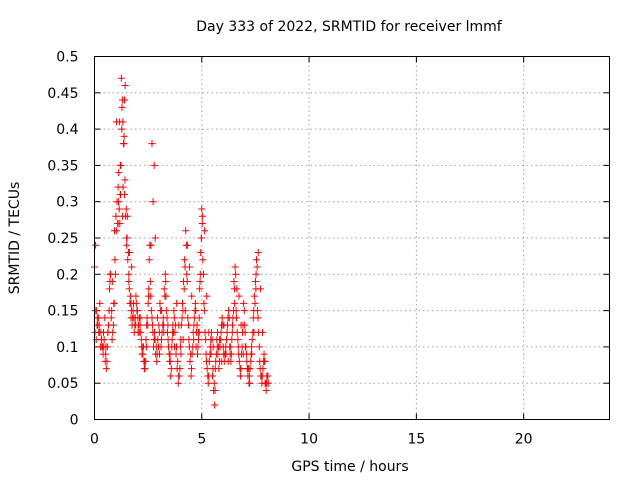 Image resolution: width=640 pixels, height=480 pixels. What do you see at coordinates (62, 384) in the screenshot?
I see `y-tick-label: 0.05` at bounding box center [62, 384].